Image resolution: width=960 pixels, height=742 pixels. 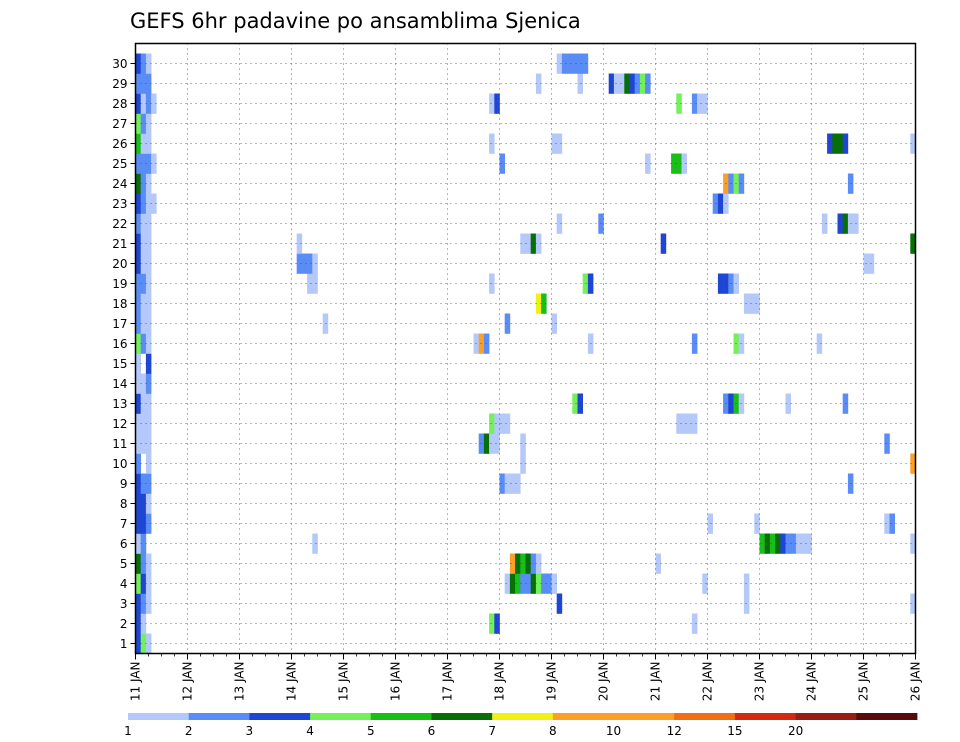 I want to click on x-tick-label-4: 15 JAN, so click(x=344, y=682).